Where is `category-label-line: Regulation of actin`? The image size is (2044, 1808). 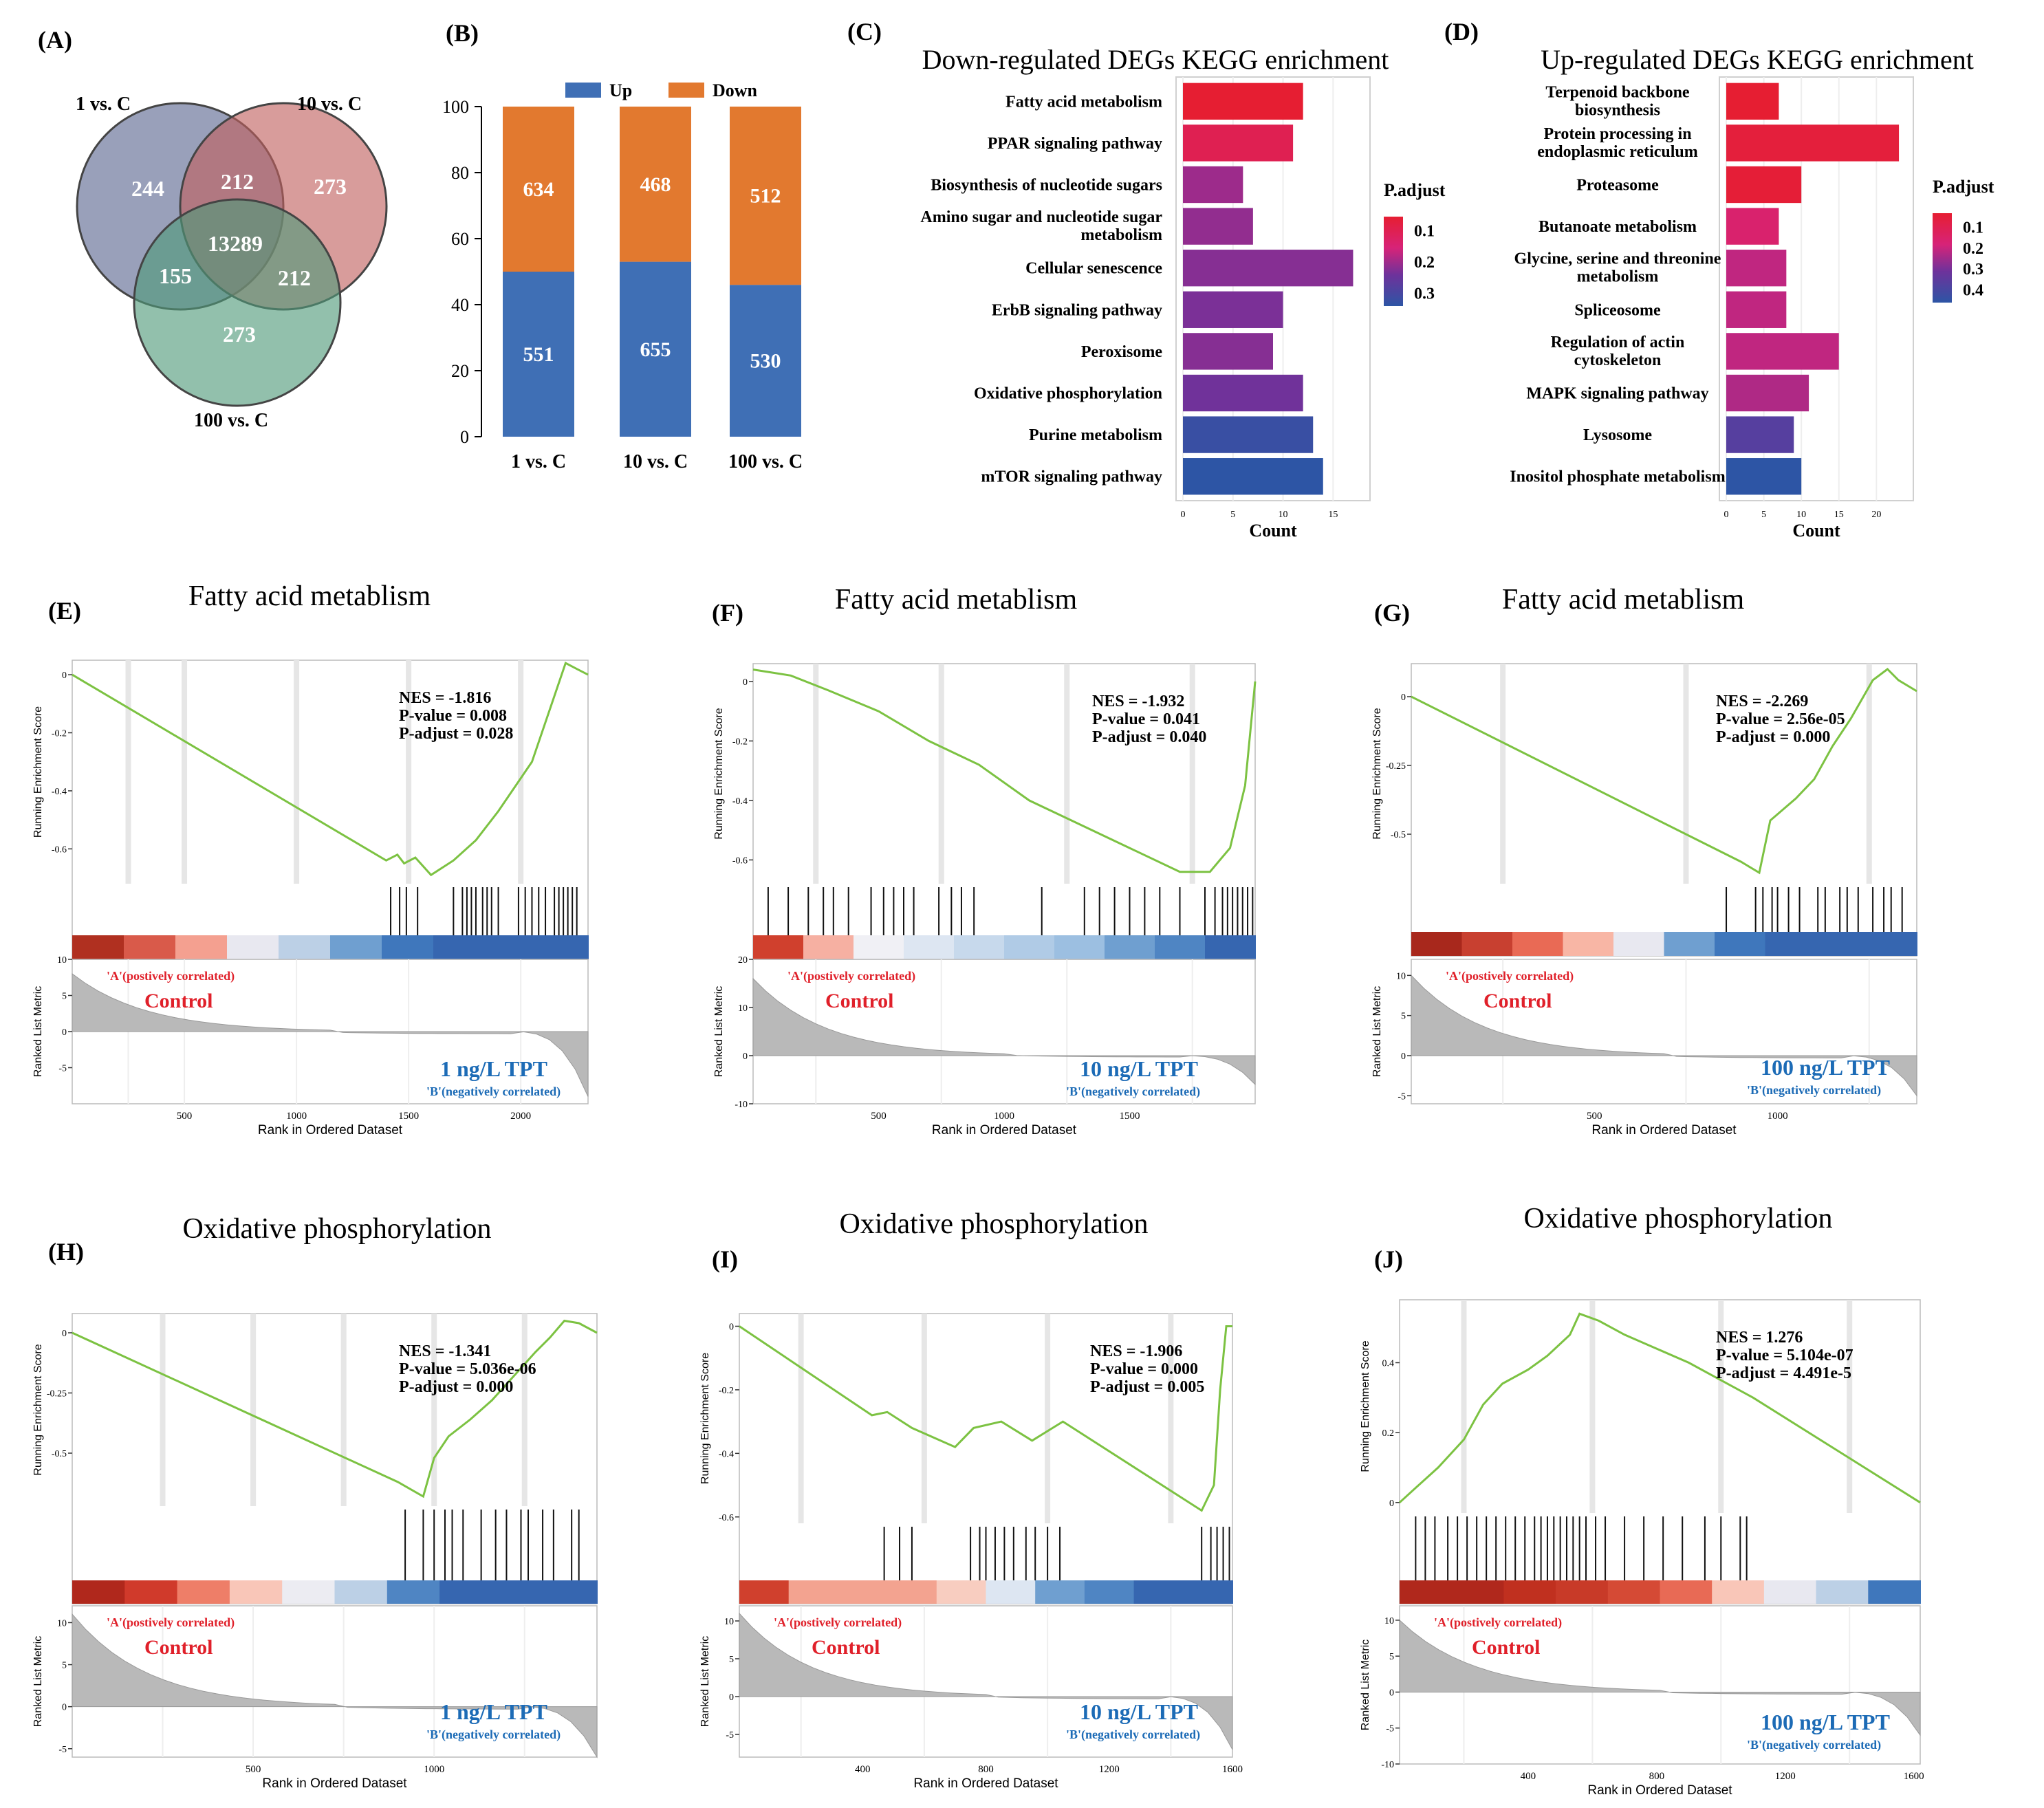
category-label-line: Regulation of actin is located at coordinates (1618, 342).